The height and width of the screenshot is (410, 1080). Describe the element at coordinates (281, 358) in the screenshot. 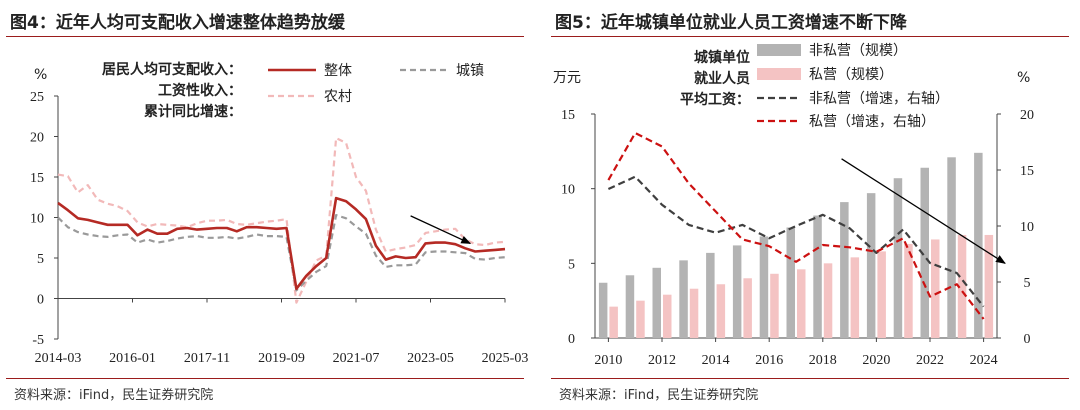

I see `x-tick-label: 2019-09` at that location.